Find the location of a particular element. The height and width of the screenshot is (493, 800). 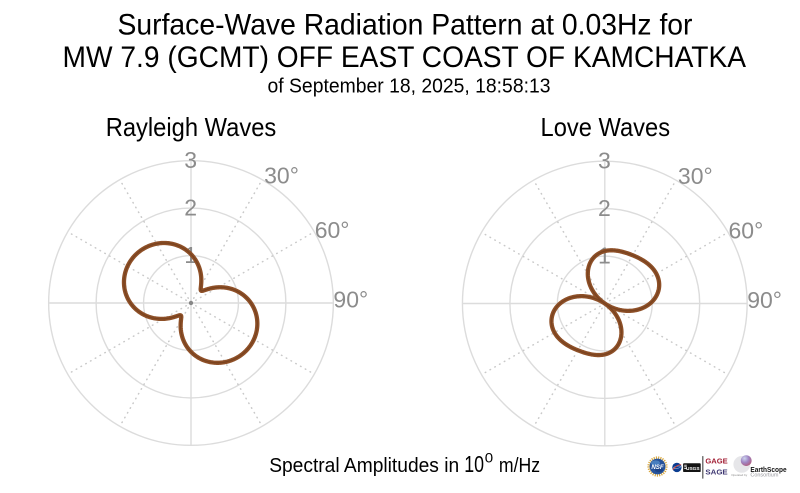

svg-text: Spectral Amplitudes in is located at coordinates (364, 466).